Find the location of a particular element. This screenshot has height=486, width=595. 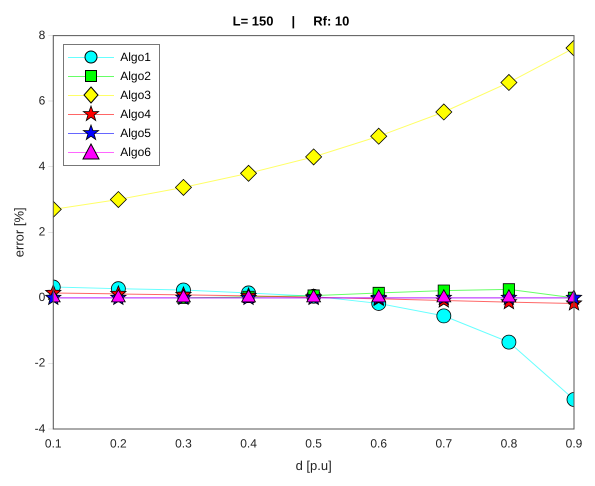

legend-label: Algo3 is located at coordinates (135, 95).